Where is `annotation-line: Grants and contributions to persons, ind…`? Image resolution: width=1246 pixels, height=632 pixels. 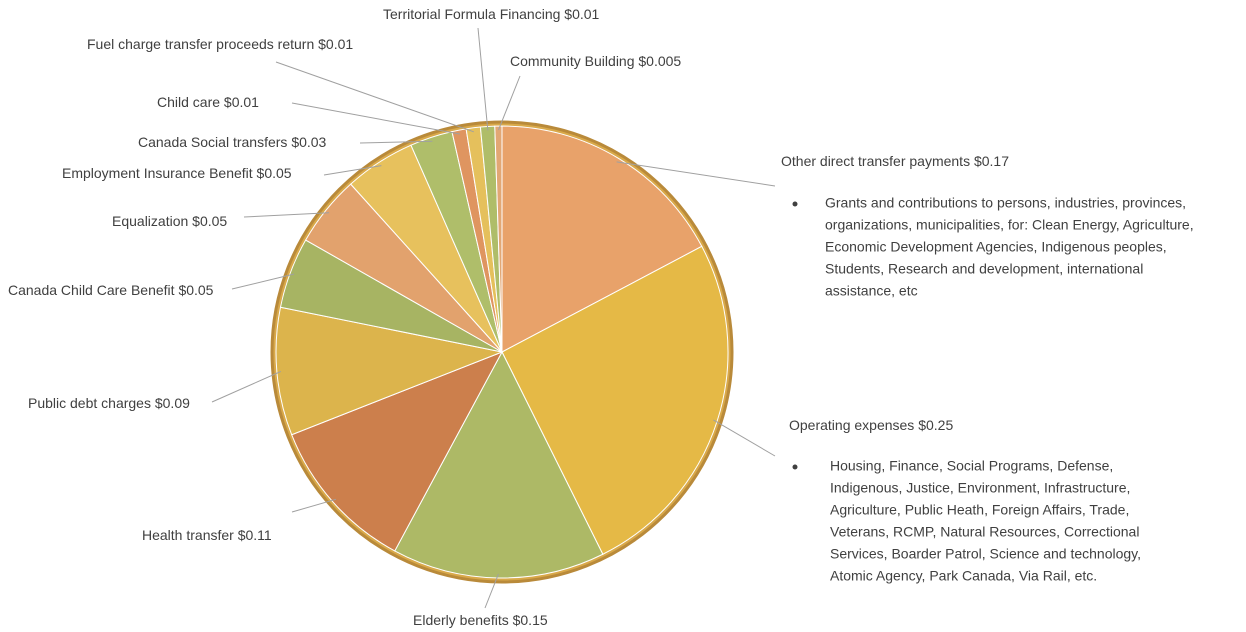
annotation-line: Grants and contributions to persons, ind… is located at coordinates (1005, 203).